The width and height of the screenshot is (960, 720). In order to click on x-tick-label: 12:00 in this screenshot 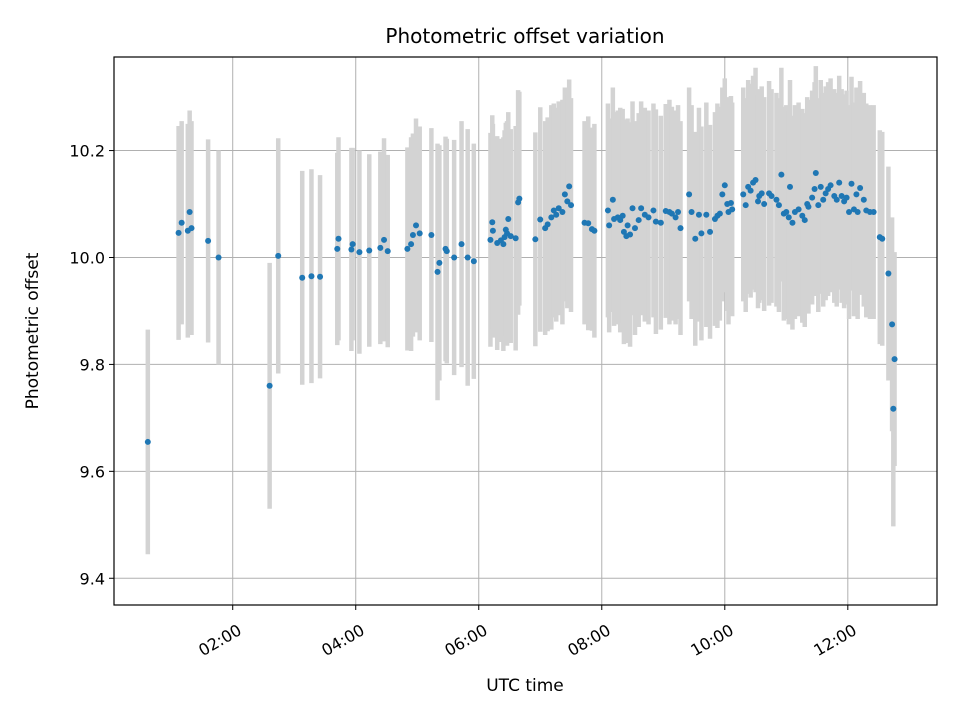, I will do `click(834, 640)`.